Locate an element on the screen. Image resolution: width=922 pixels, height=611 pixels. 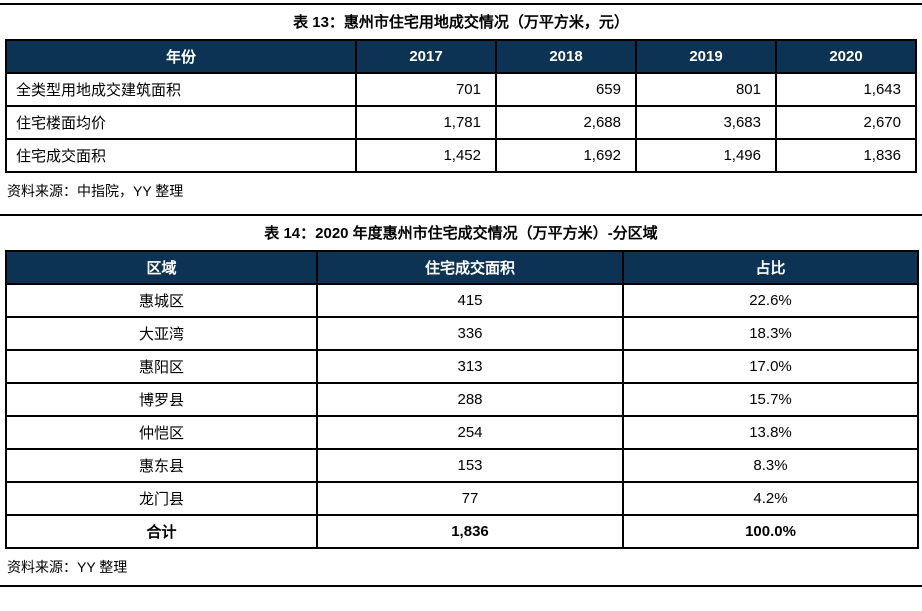
value-cell: 1,496 is located at coordinates (706, 155).